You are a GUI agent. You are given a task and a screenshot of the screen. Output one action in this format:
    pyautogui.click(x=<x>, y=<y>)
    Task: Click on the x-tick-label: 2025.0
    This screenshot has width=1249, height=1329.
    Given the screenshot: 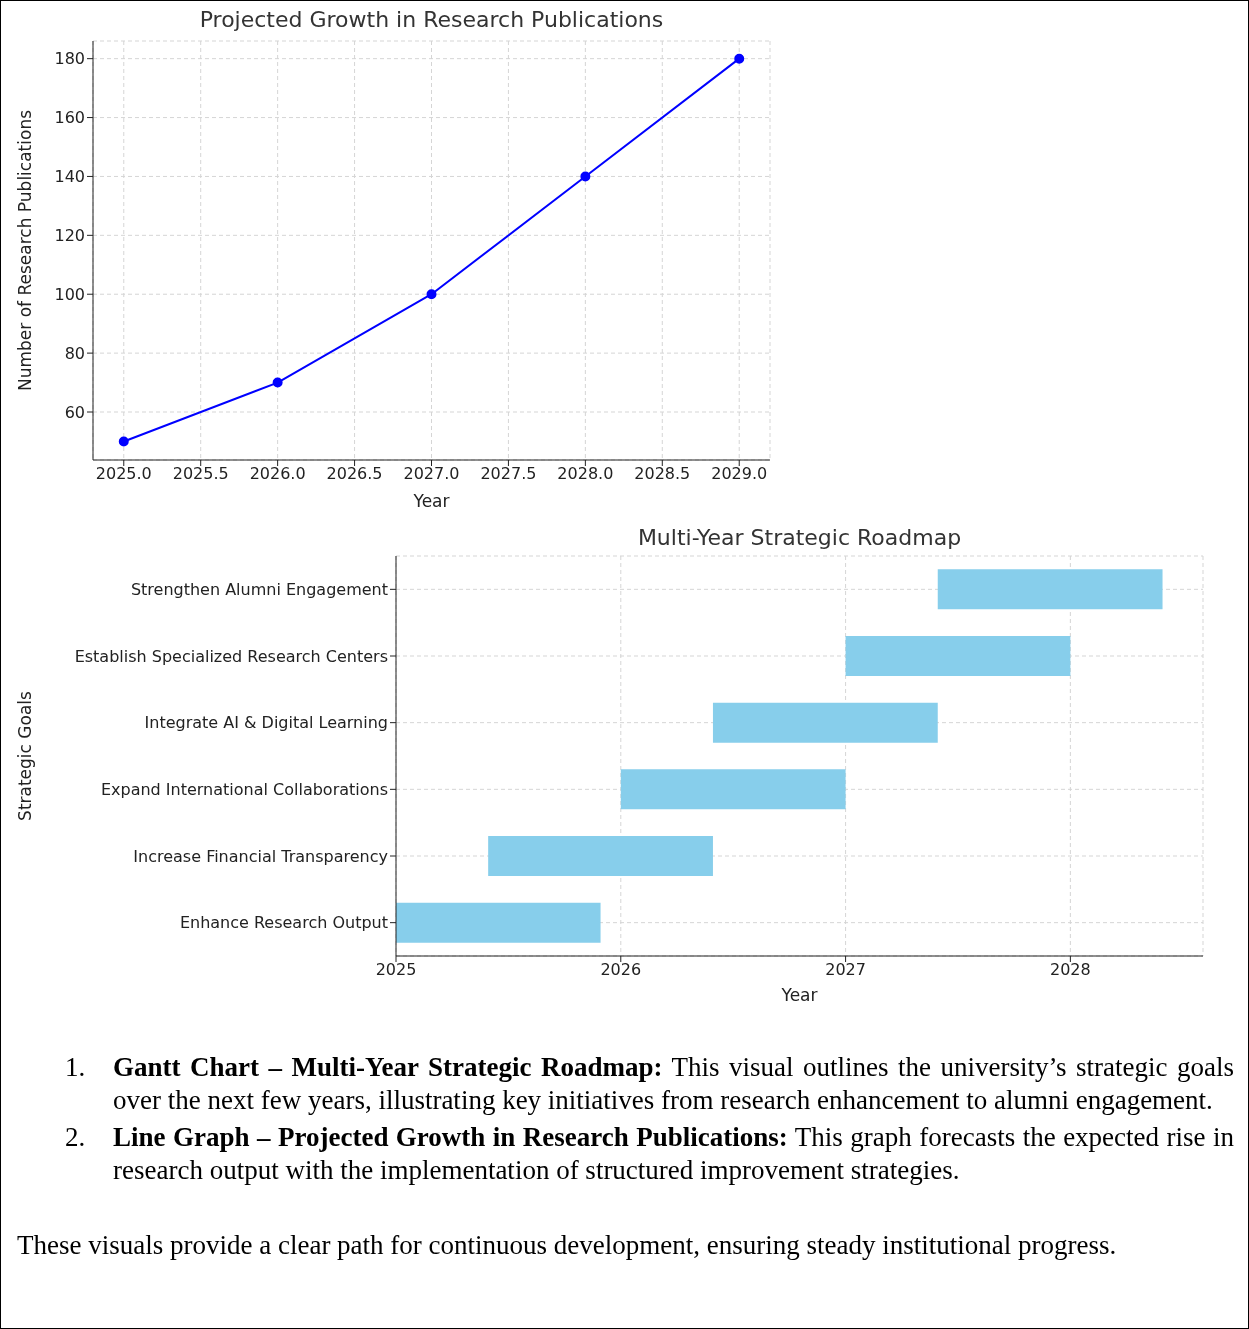 What is the action you would take?
    pyautogui.click(x=123, y=474)
    